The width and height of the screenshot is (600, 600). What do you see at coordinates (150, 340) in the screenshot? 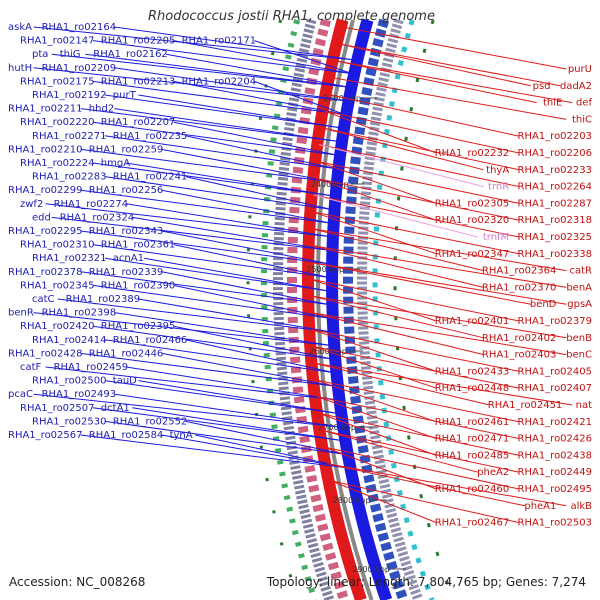
I see `gene-label-forward: RHA1_ro02466` at bounding box center [150, 340].